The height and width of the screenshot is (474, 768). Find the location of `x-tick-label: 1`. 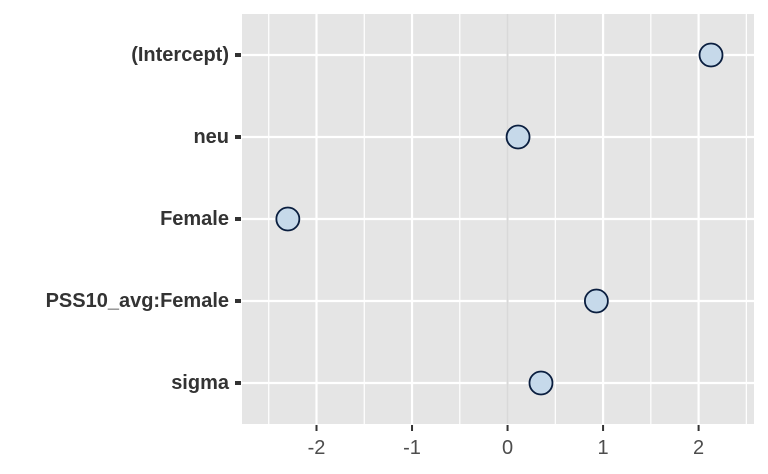

x-tick-label: 1 is located at coordinates (603, 448).